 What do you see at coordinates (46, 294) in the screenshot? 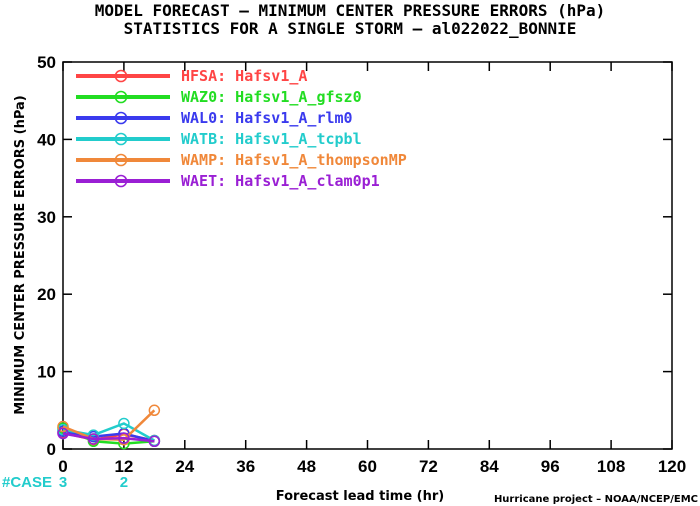
I see `y-tick-label: 20` at bounding box center [46, 294].